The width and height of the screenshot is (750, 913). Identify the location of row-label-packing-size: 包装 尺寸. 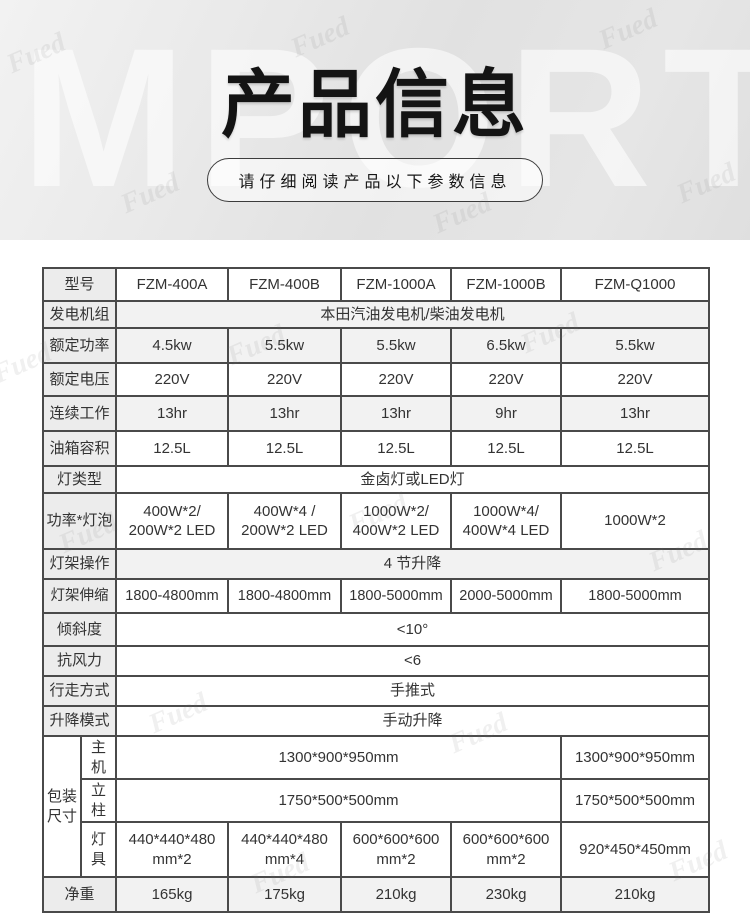
(62, 806).